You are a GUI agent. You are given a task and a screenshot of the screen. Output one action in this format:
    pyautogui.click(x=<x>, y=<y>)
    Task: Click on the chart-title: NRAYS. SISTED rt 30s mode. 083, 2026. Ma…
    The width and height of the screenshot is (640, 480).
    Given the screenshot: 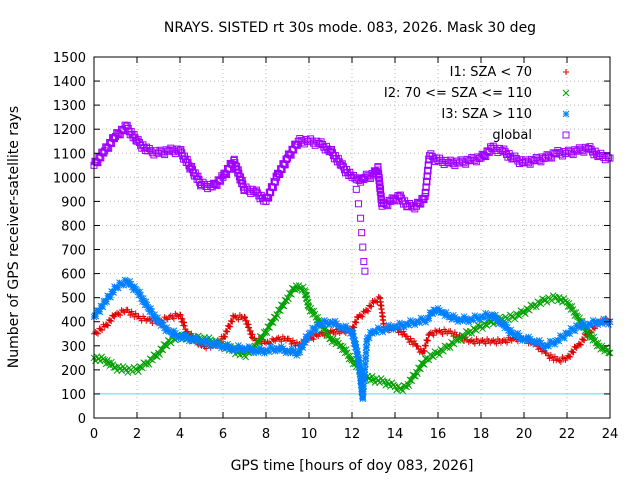 What is the action you would take?
    pyautogui.click(x=350, y=28)
    